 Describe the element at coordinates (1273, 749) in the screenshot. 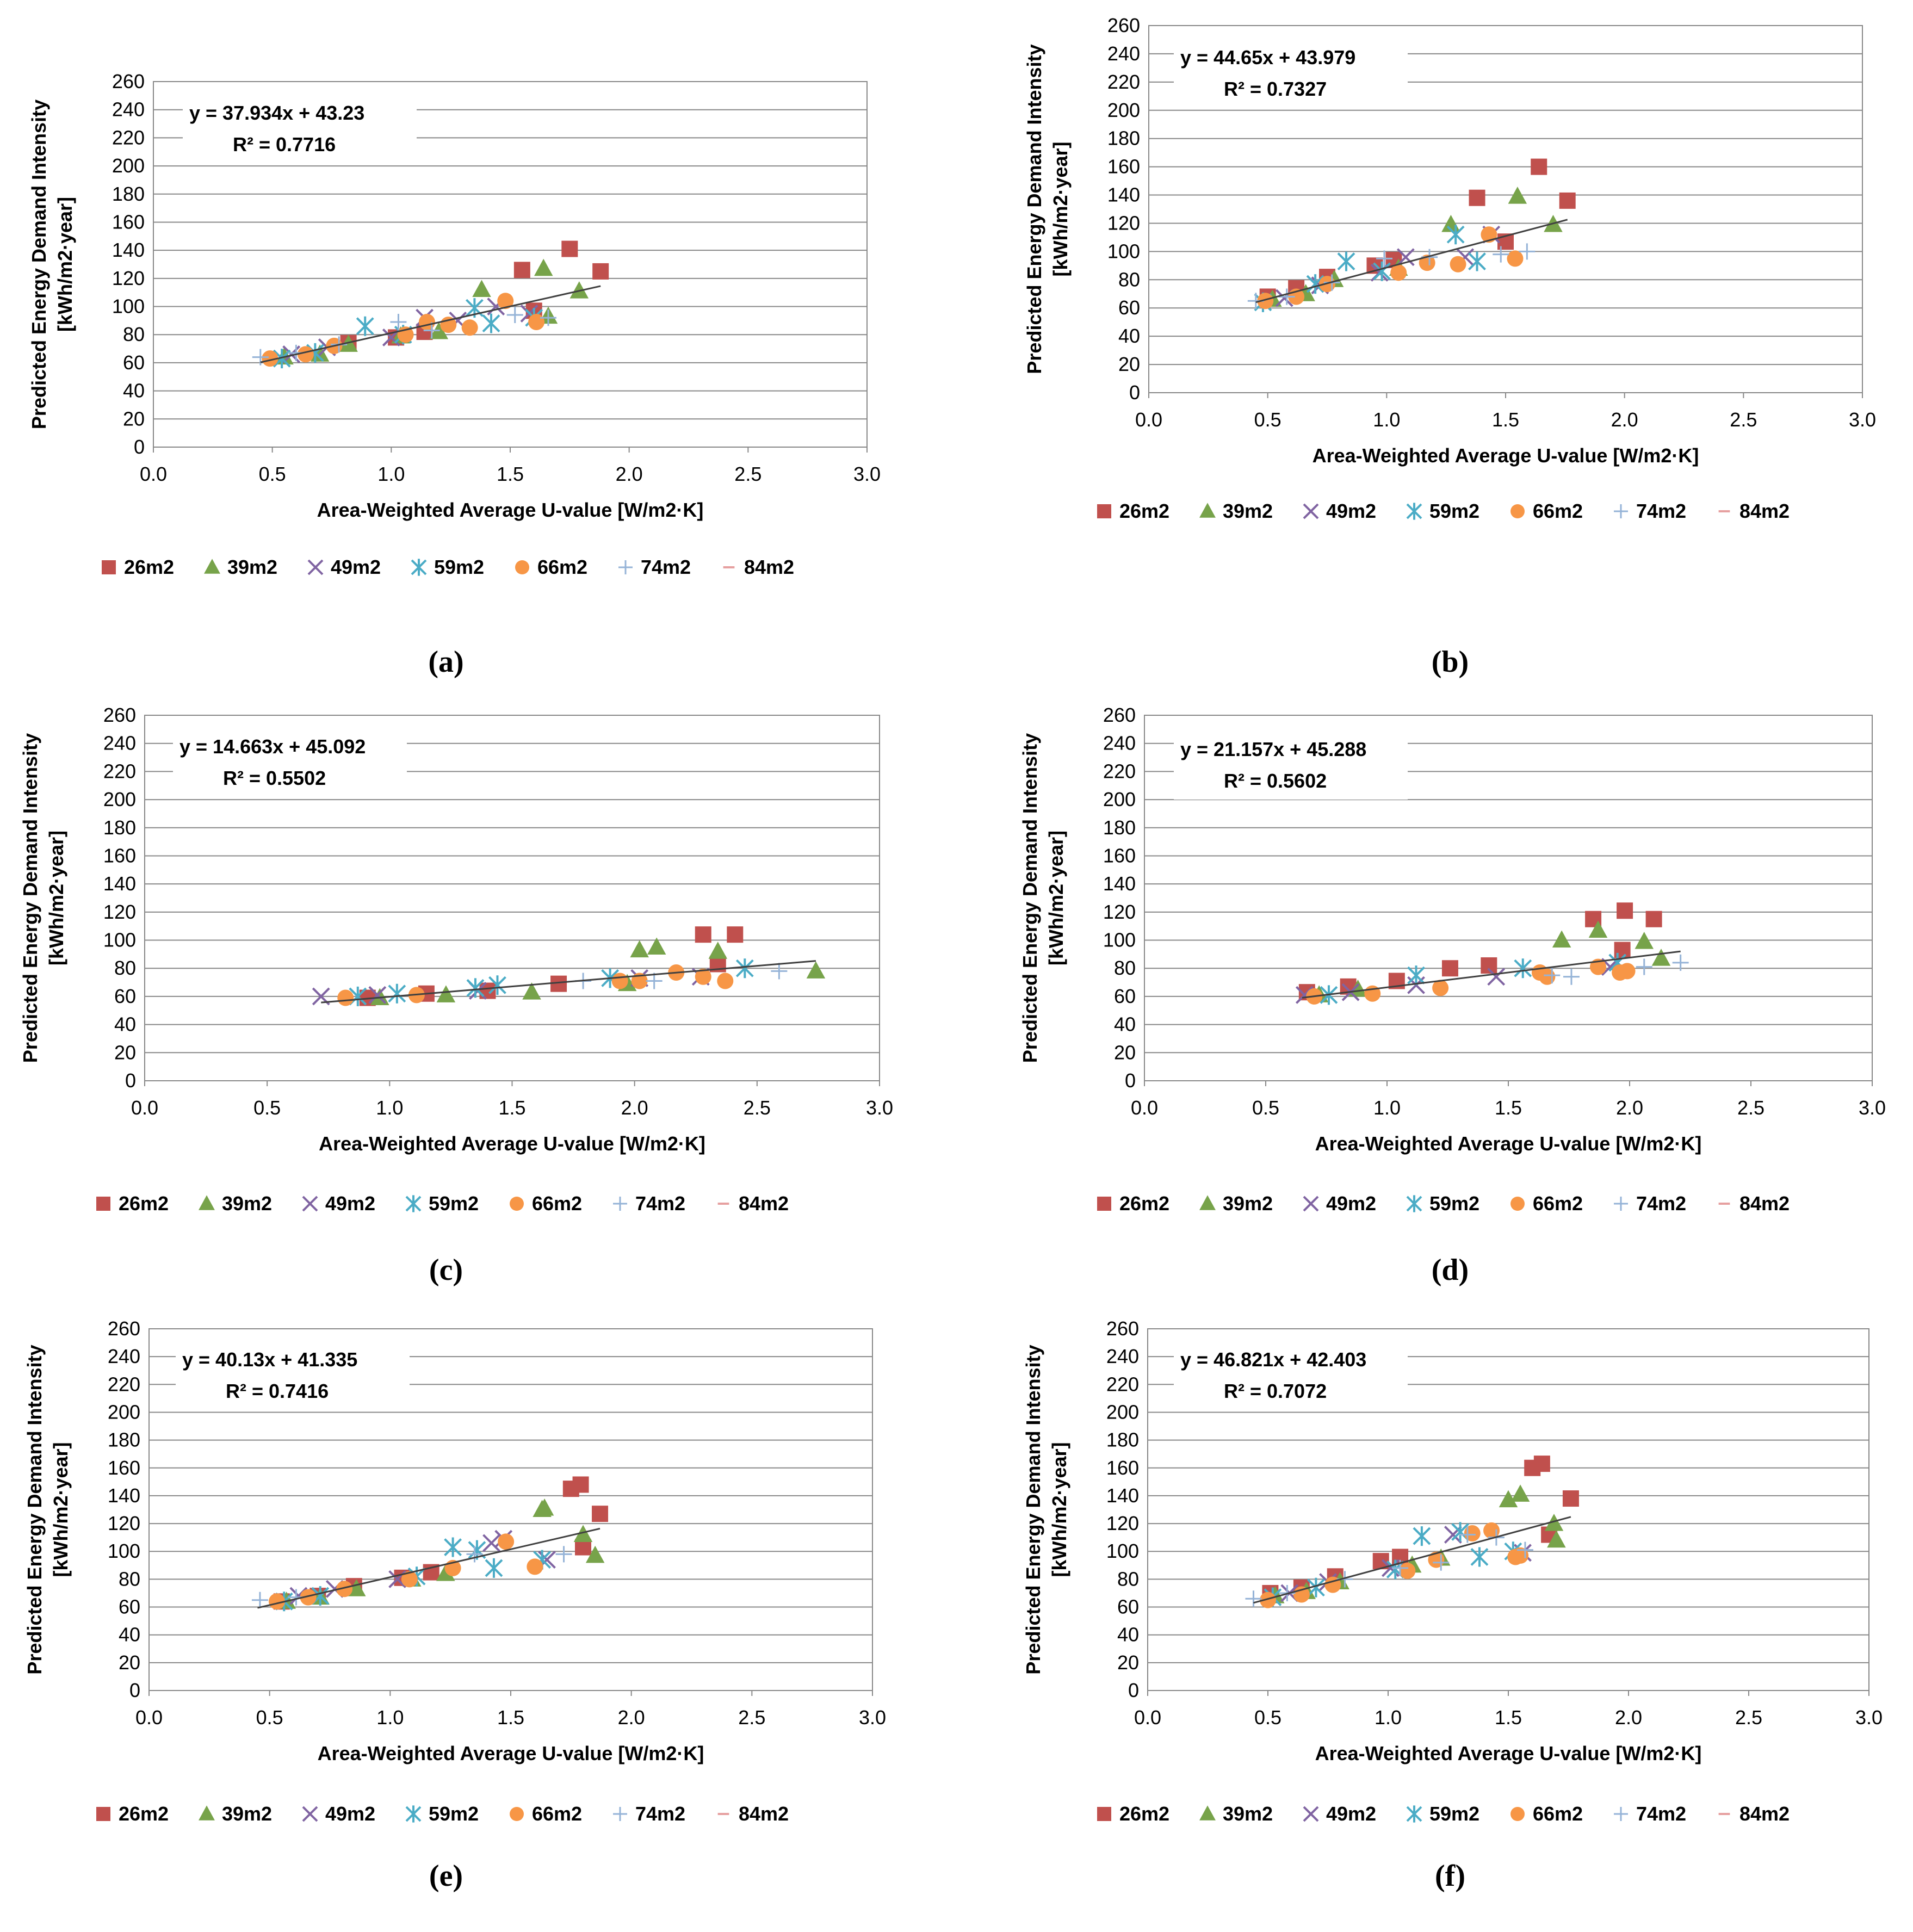

I see `trendline-equation: y = 21.157x + 45.288` at that location.